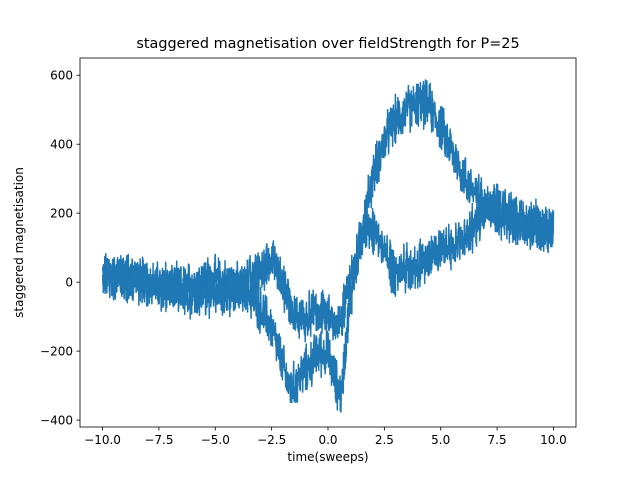 Image resolution: width=640 pixels, height=480 pixels. I want to click on x-tick-label: −10.0, so click(102, 440).